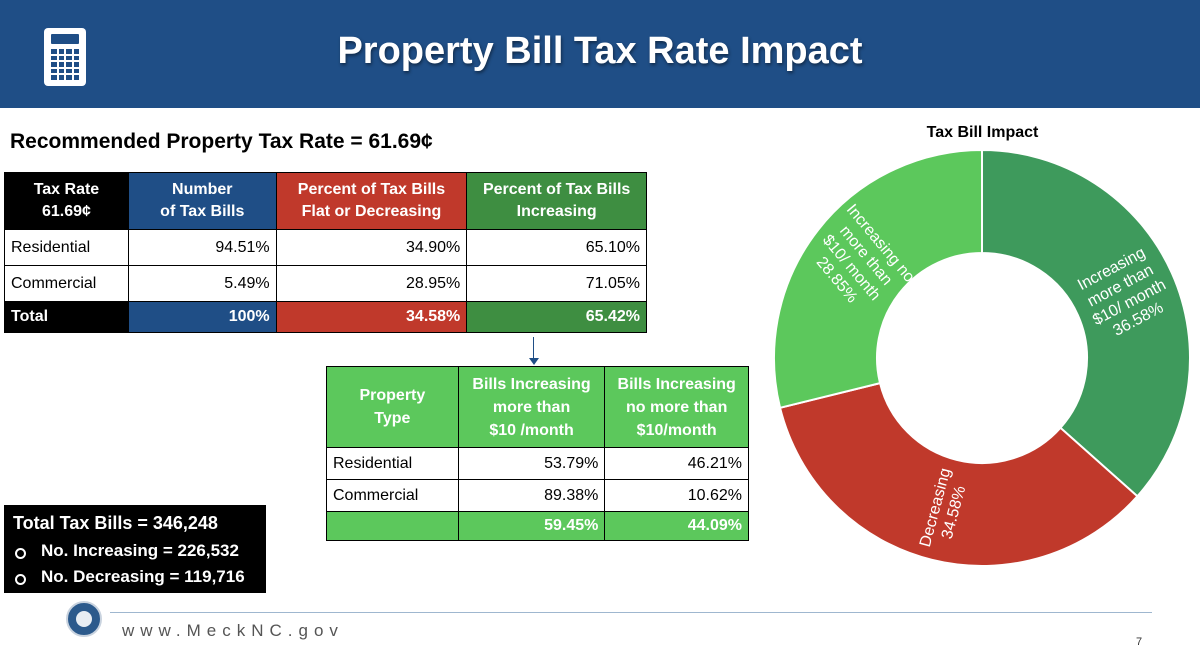 This screenshot has width=1200, height=668. Describe the element at coordinates (531, 495) in the screenshot. I see `cell-value: 89.38%` at that location.